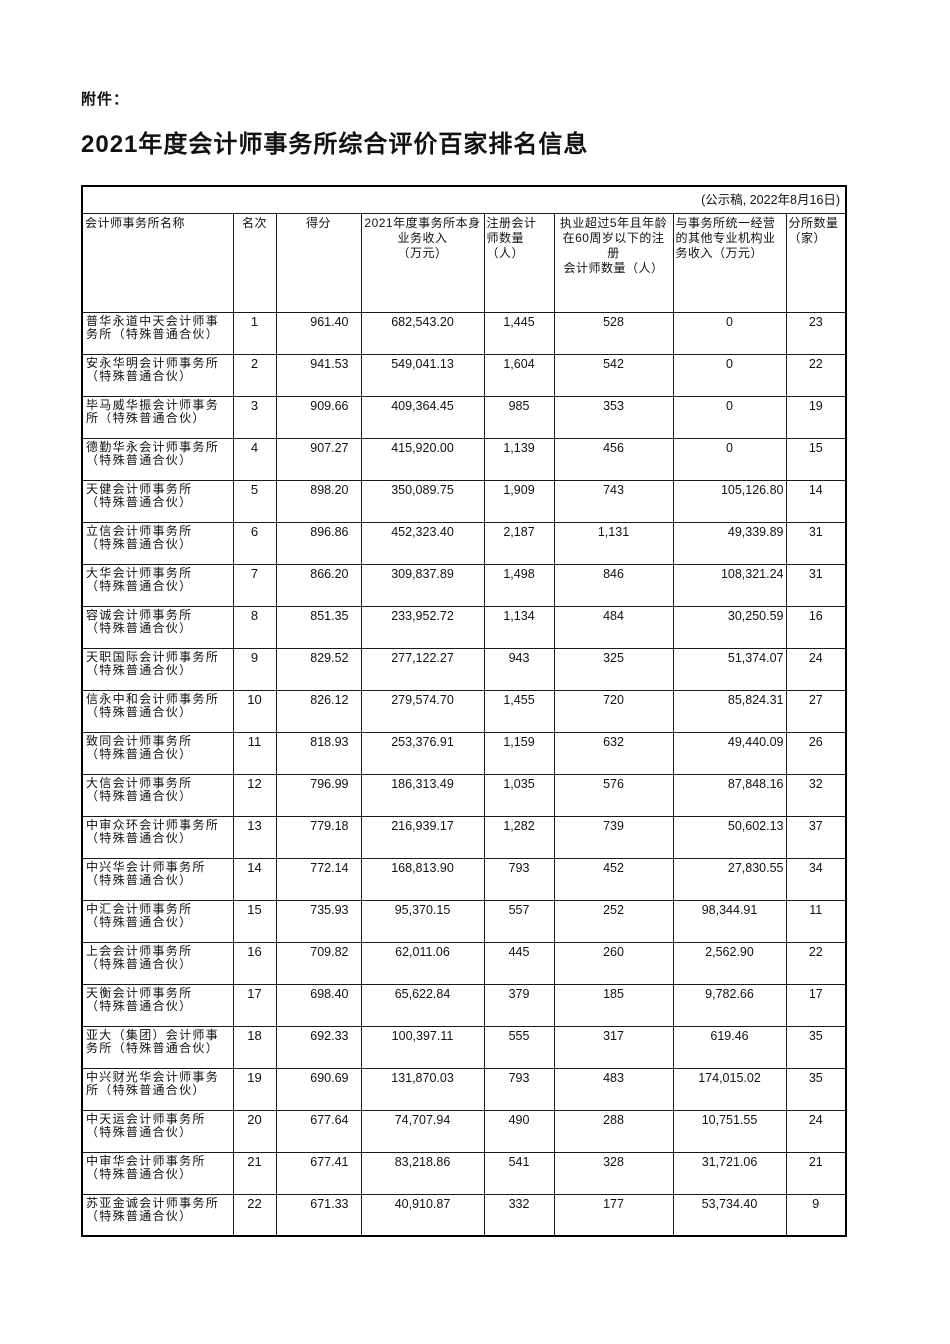 The height and width of the screenshot is (1344, 950). What do you see at coordinates (613, 963) in the screenshot?
I see `experienced-cpa-count-cell: 260` at bounding box center [613, 963].